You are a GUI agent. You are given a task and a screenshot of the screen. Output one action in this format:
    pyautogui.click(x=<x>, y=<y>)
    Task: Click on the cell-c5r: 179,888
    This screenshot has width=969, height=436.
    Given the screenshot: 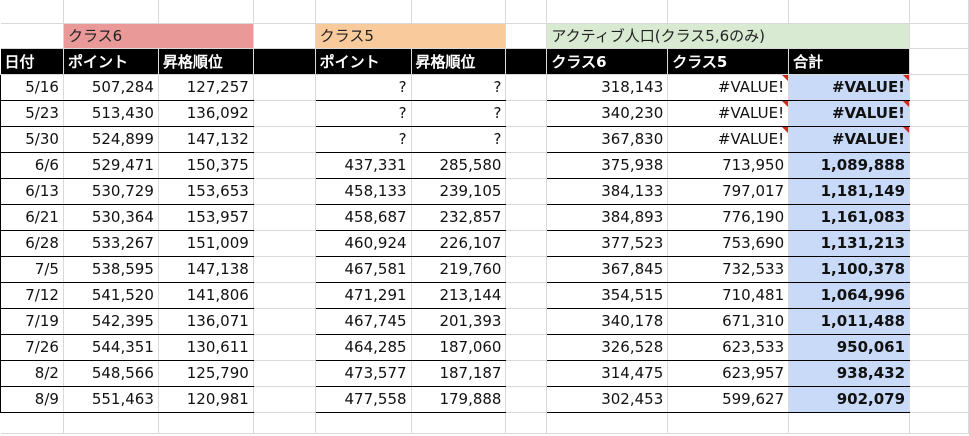 What is the action you would take?
    pyautogui.click(x=459, y=399)
    